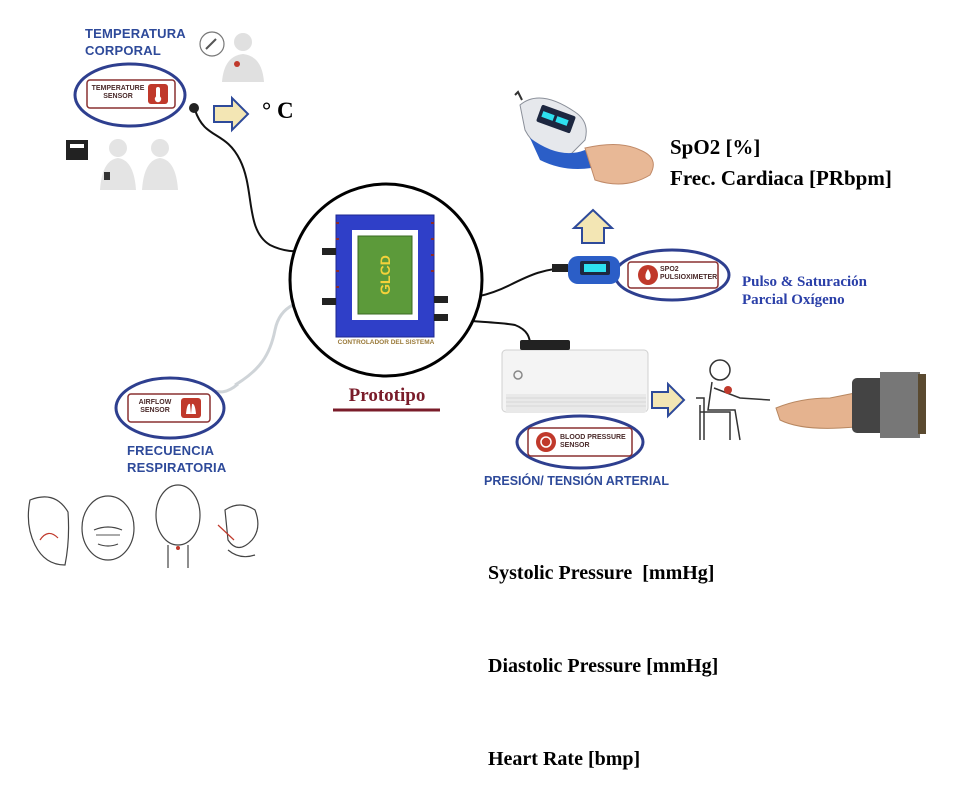  I want to click on diastolic-reading: Diastolic Pressure [mmHg], so click(603, 666).